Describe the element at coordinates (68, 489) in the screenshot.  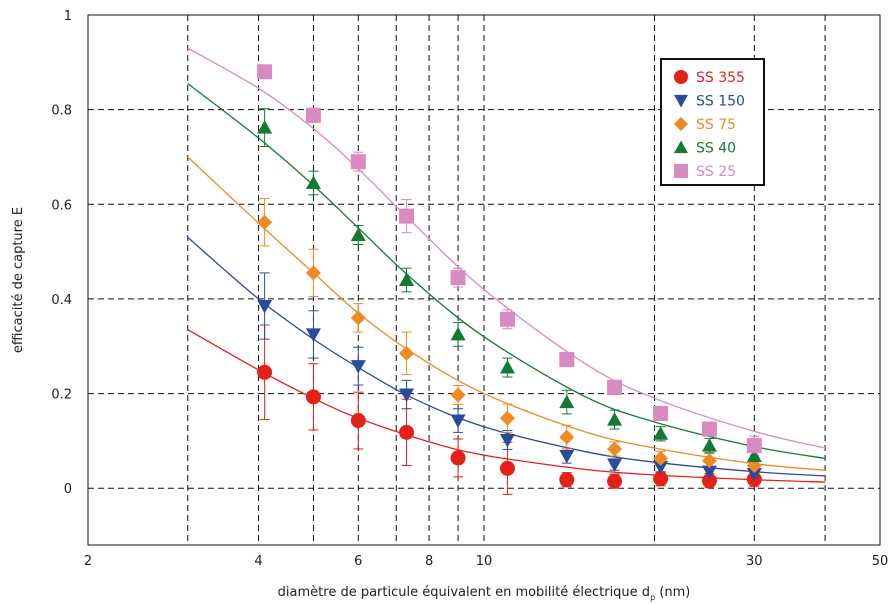
I see `y-tick-label: 0` at that location.